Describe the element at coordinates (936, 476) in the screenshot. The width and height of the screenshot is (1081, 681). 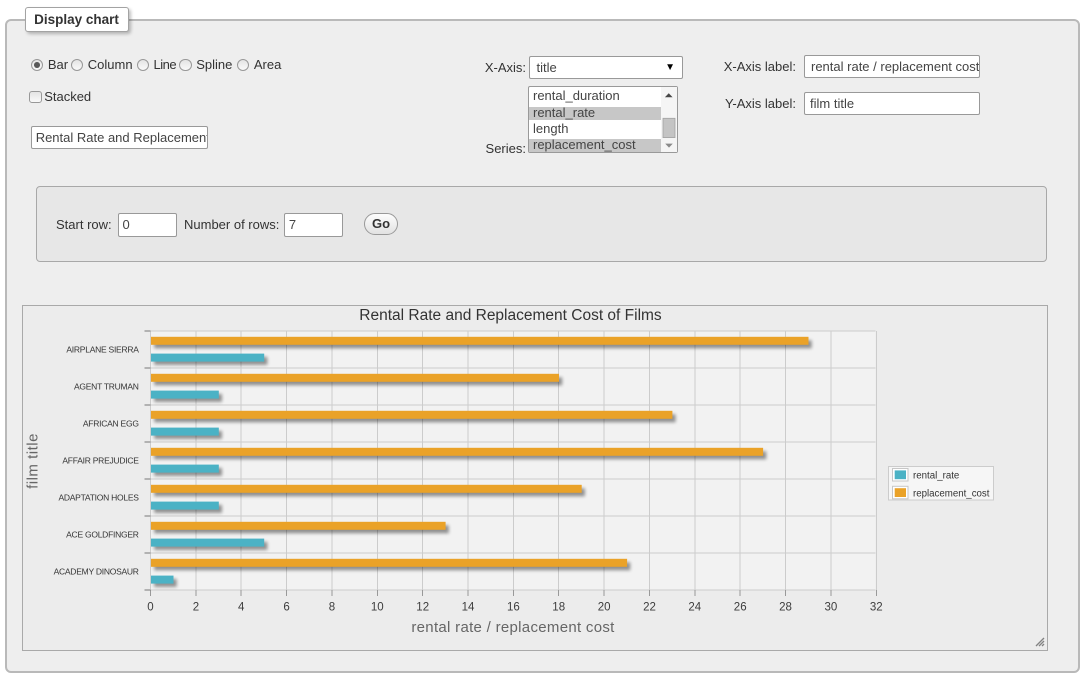
I see `svg-text: rental_rate` at that location.